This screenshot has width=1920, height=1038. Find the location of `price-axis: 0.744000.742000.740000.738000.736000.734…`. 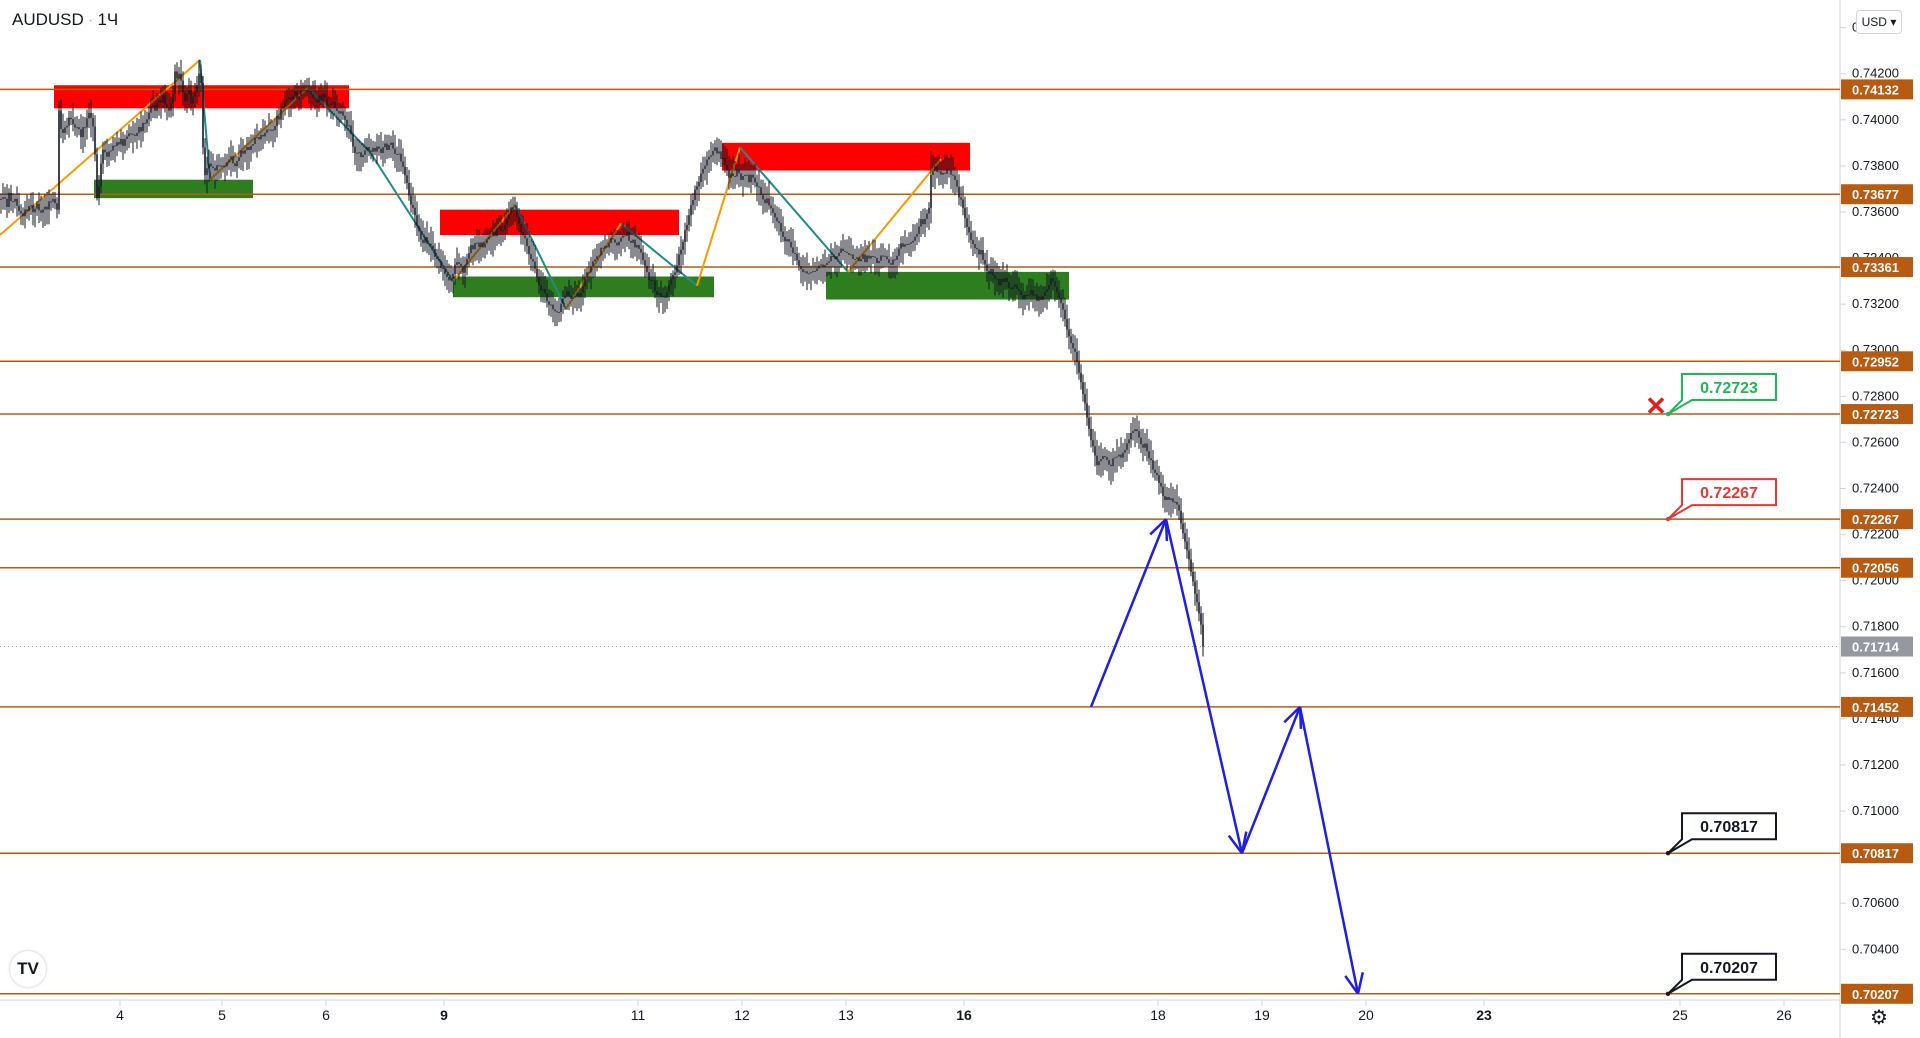

price-axis: 0.744000.742000.740000.738000.736000.734… is located at coordinates (1876, 512).